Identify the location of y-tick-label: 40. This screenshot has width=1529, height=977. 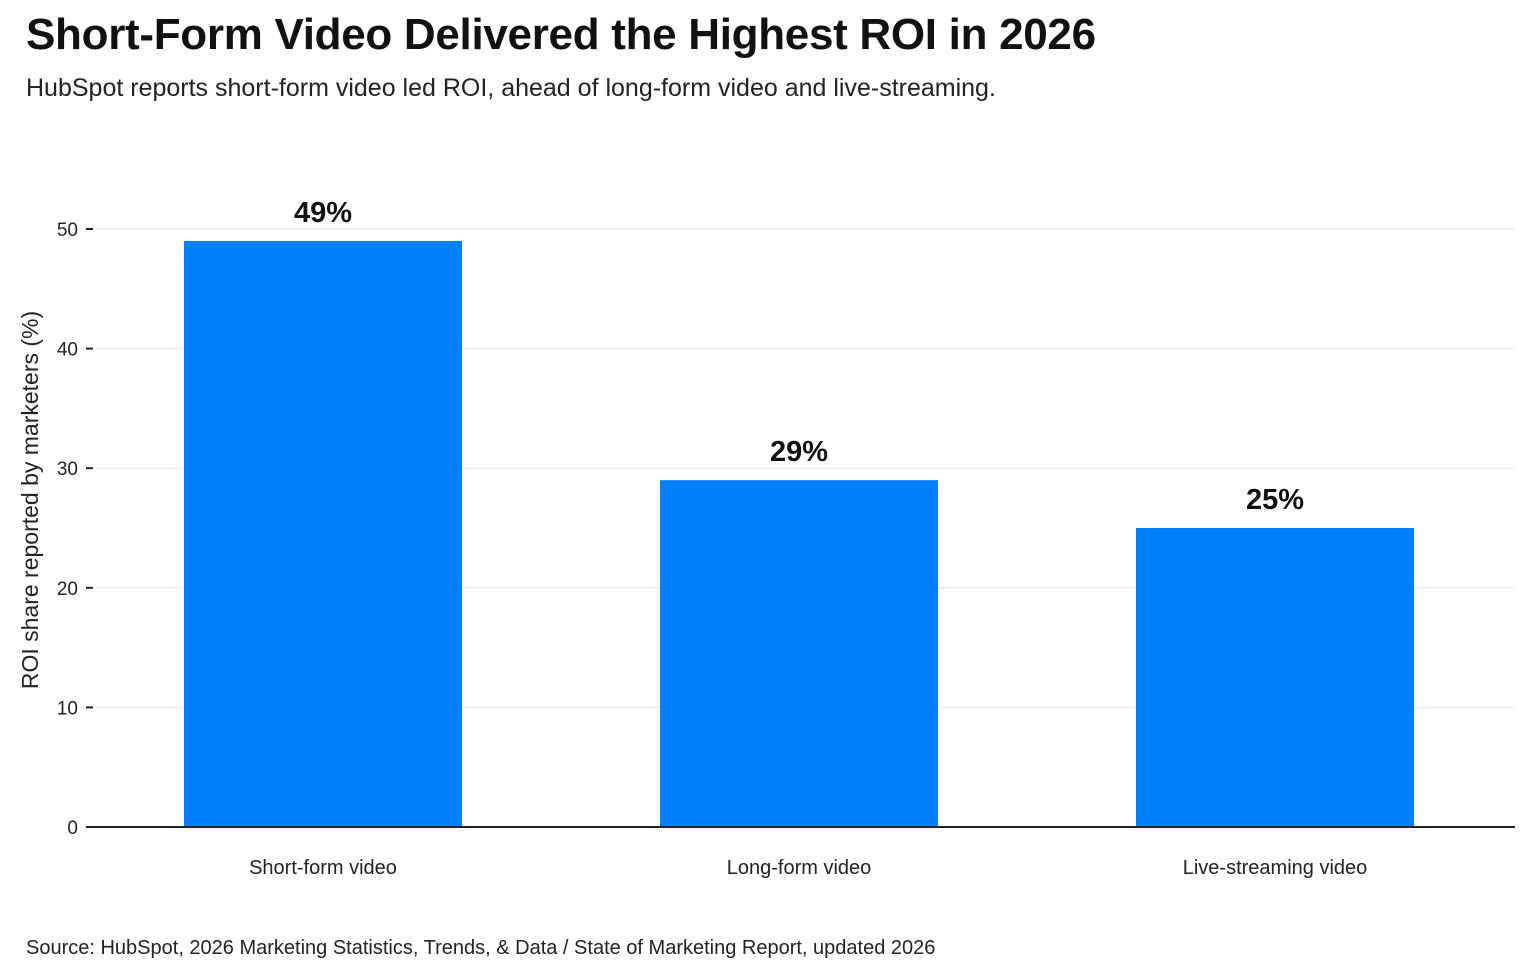
(67, 350).